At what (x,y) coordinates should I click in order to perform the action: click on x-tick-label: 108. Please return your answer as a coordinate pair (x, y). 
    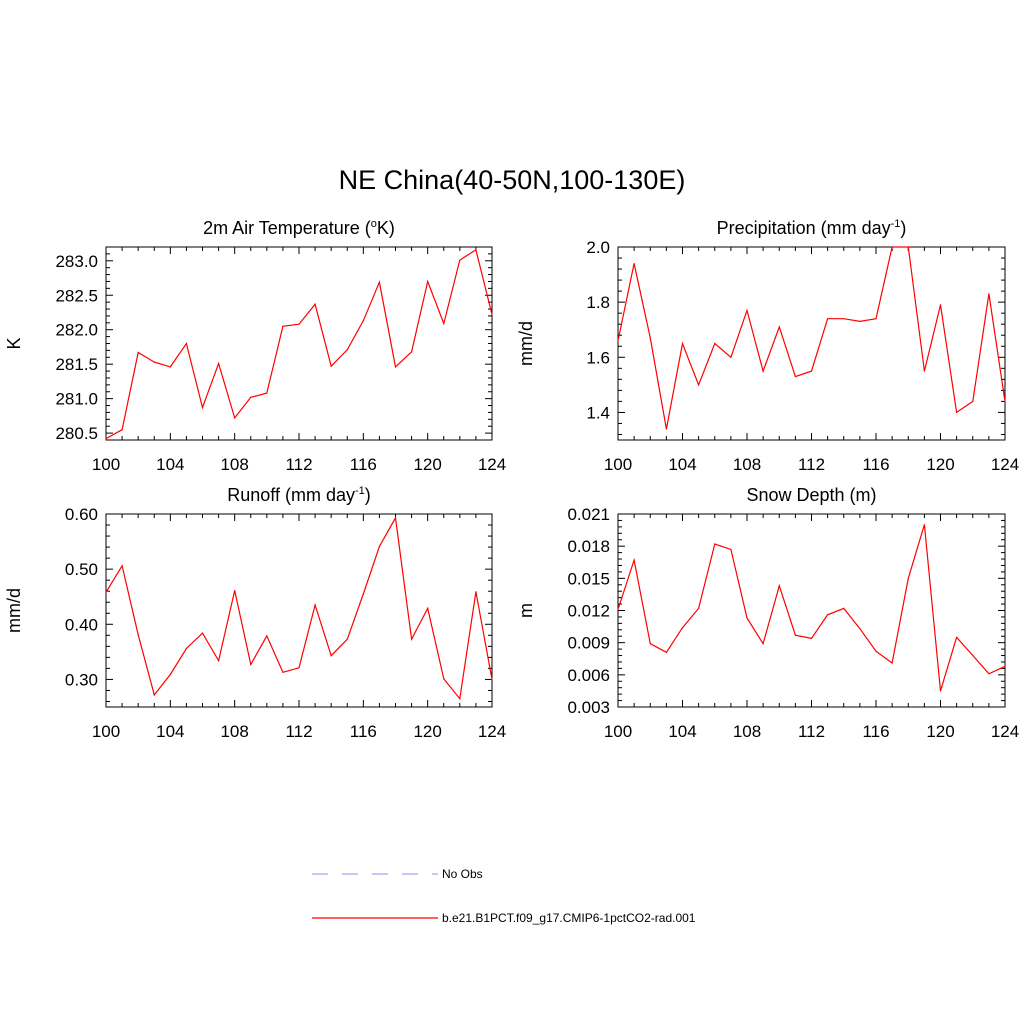
    Looking at the image, I should click on (747, 464).